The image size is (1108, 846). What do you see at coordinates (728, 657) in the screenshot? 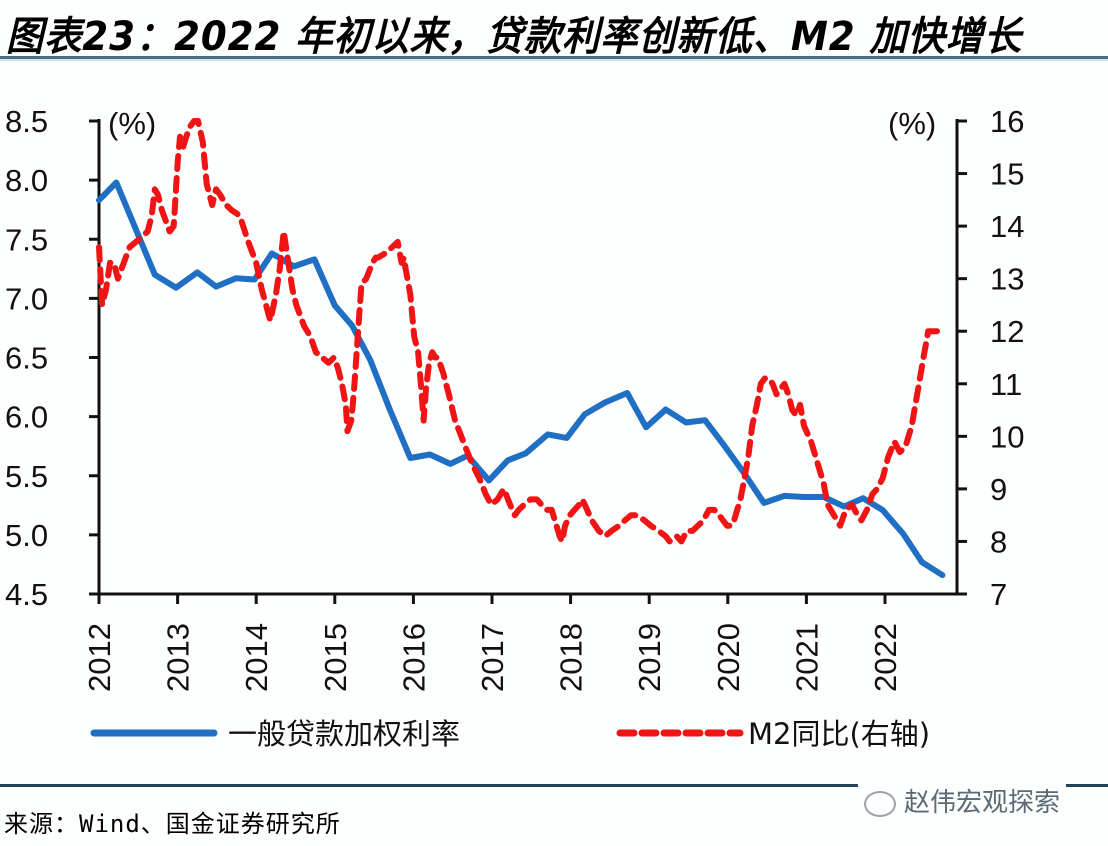
I see `x-tick-label: 2020` at bounding box center [728, 657].